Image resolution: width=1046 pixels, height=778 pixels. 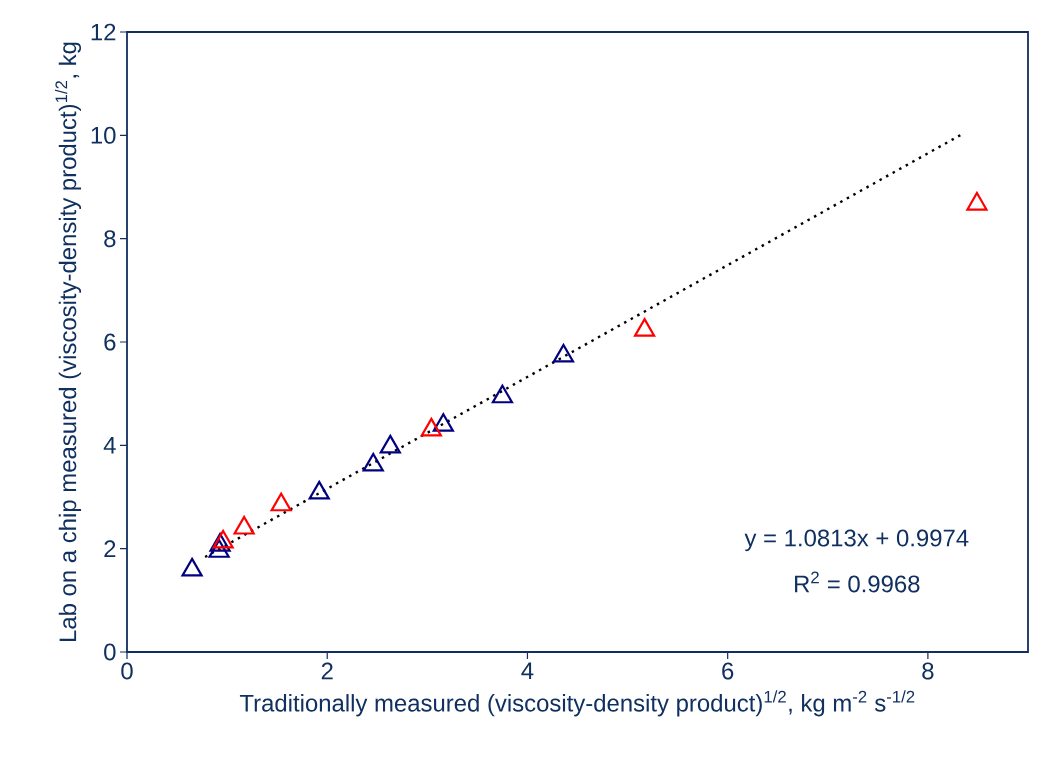 I want to click on y-tick-label: 10, so click(x=103, y=135).